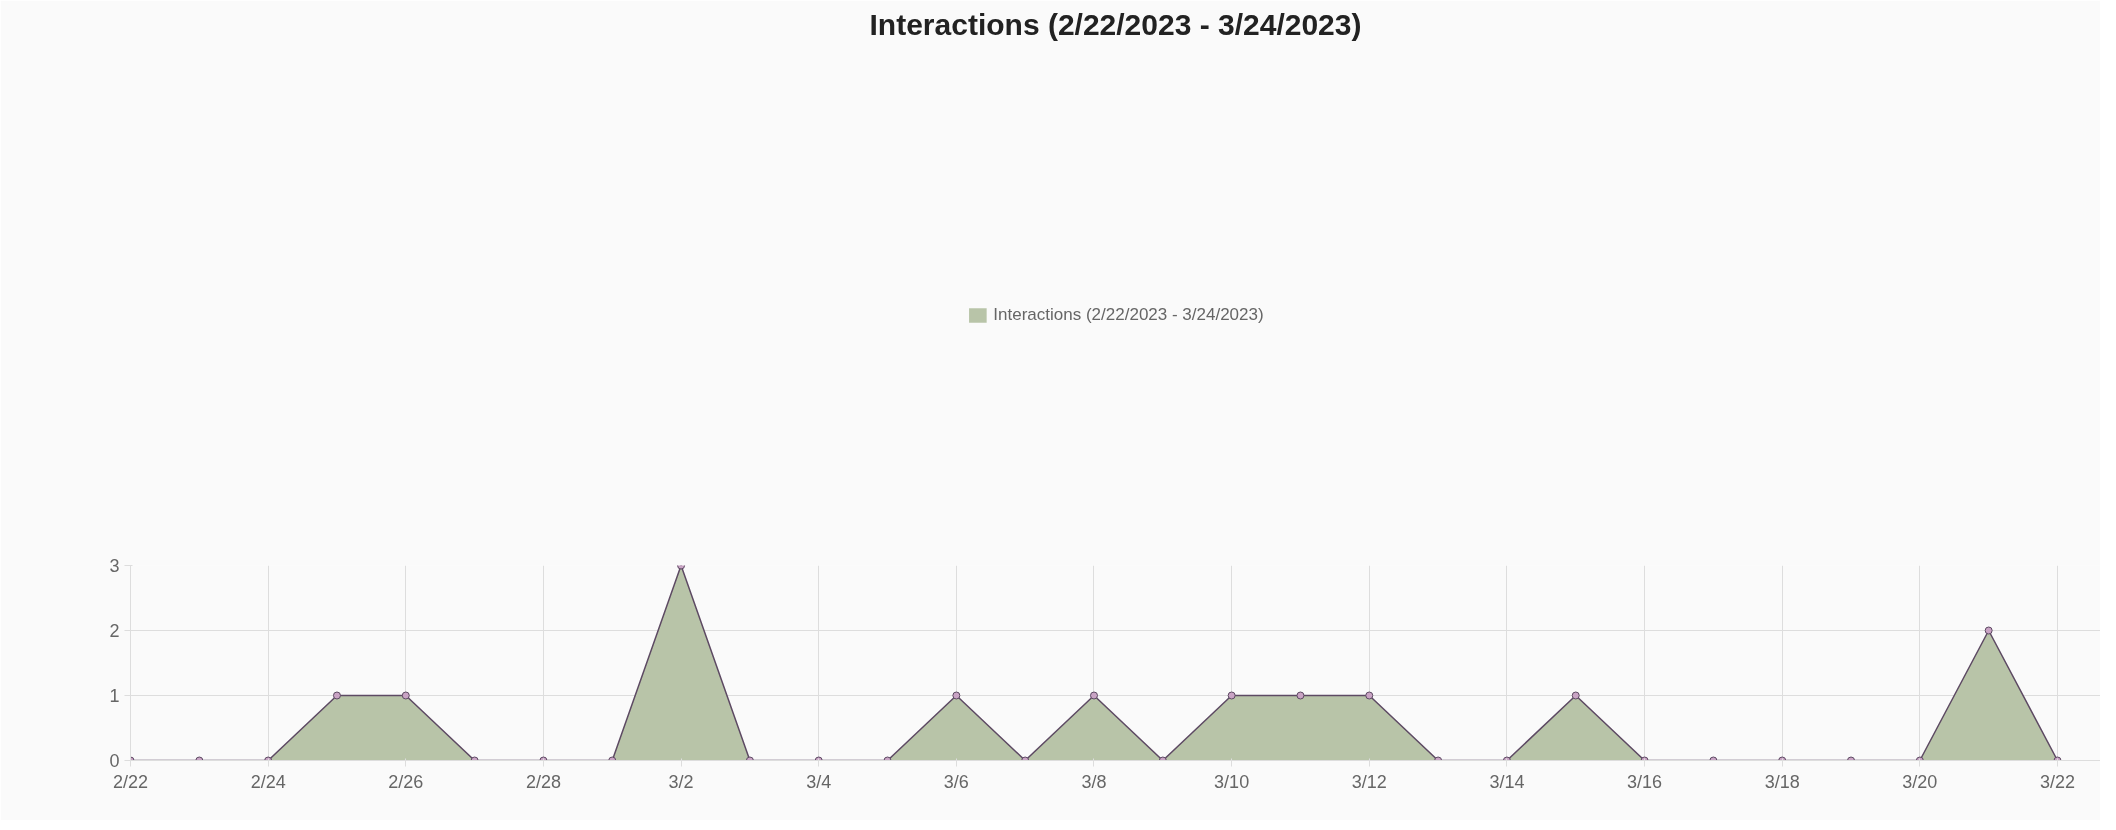 This screenshot has width=2116, height=830. What do you see at coordinates (1094, 781) in the screenshot?
I see `x-tick-label: 3/8` at bounding box center [1094, 781].